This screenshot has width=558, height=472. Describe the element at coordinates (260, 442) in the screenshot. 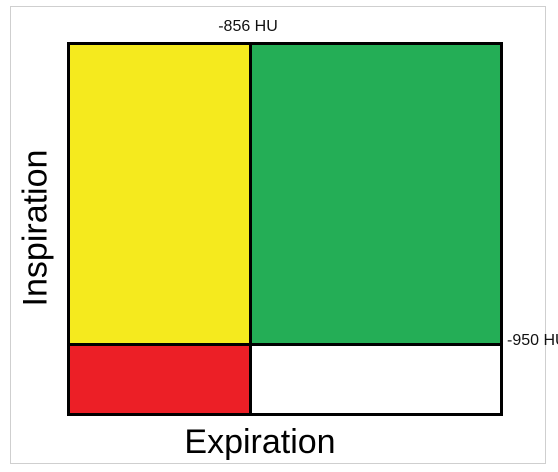

I see `x-axis-label: Expiration` at that location.